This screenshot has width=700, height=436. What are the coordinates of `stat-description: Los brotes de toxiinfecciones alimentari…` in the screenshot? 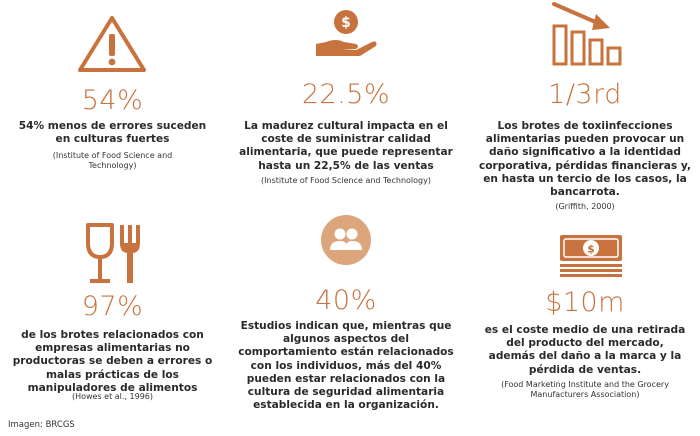 It's located at (585, 159).